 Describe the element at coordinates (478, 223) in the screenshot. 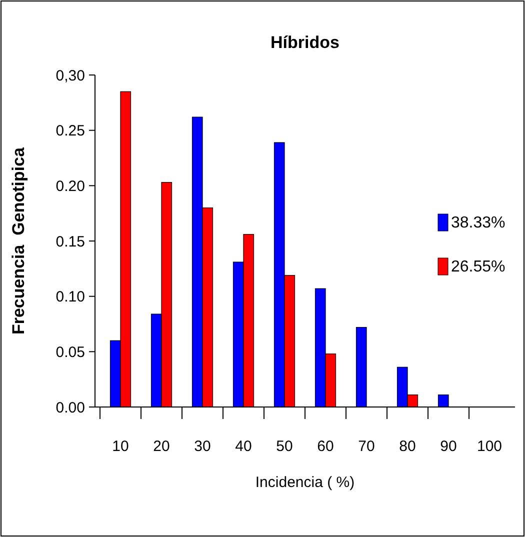

I see `legend-label: 38.33%` at that location.